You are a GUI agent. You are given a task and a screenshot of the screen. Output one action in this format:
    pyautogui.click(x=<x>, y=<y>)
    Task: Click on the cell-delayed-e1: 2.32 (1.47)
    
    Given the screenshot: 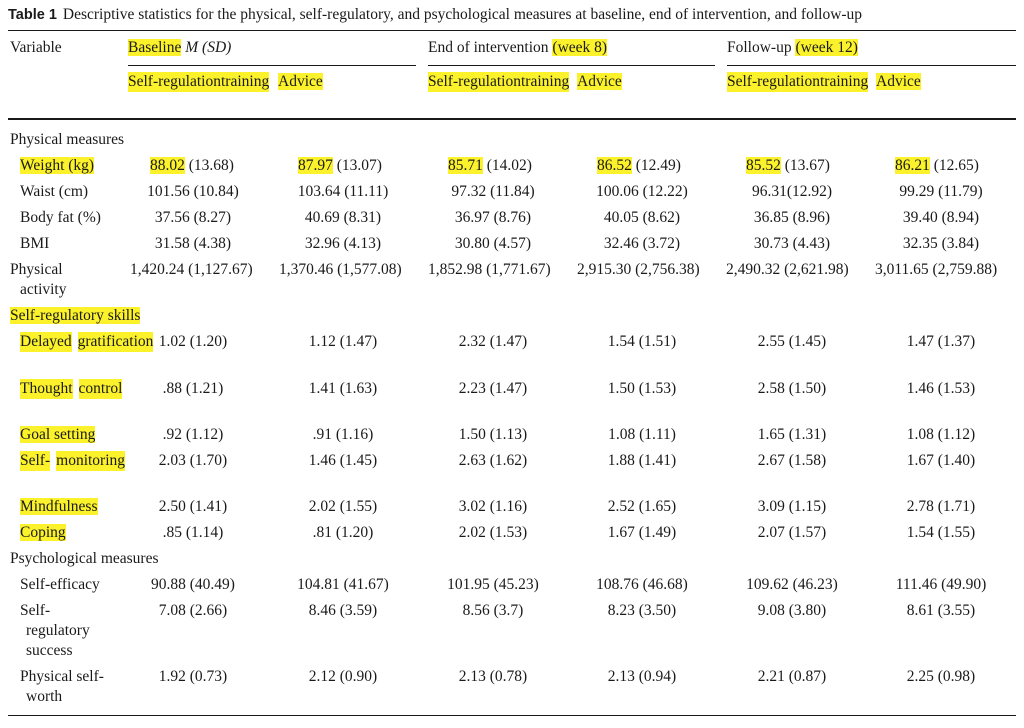 What is the action you would take?
    pyautogui.click(x=493, y=341)
    